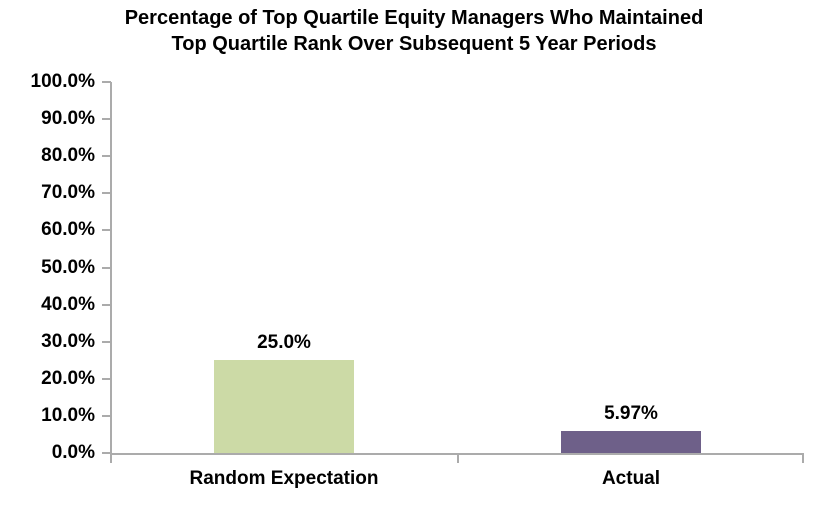 The image size is (828, 505). Describe the element at coordinates (62, 81) in the screenshot. I see `y-axis-label: 100.0%` at that location.